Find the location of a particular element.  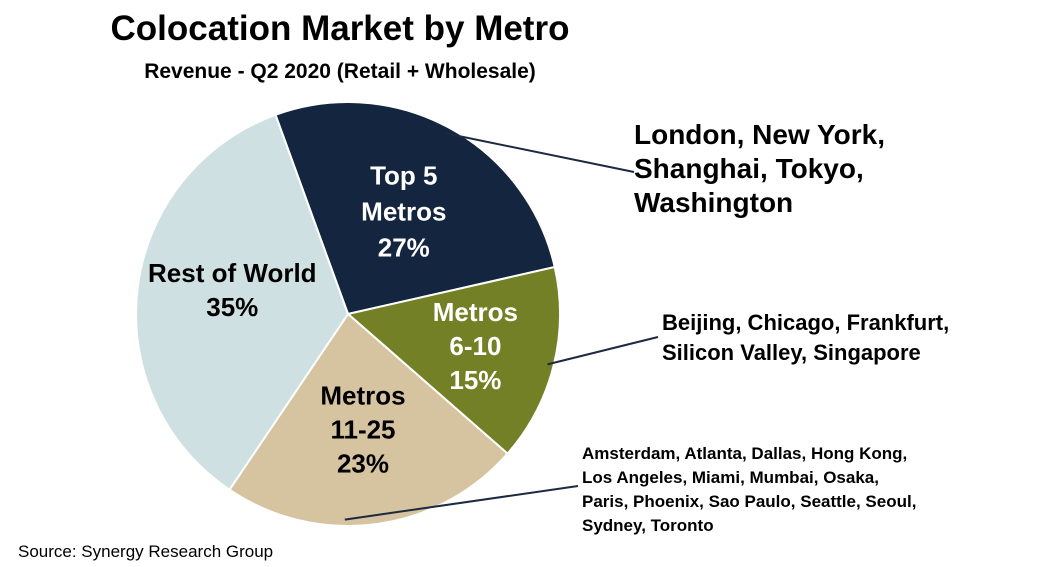

slice-value-rest: 35% is located at coordinates (232, 307).